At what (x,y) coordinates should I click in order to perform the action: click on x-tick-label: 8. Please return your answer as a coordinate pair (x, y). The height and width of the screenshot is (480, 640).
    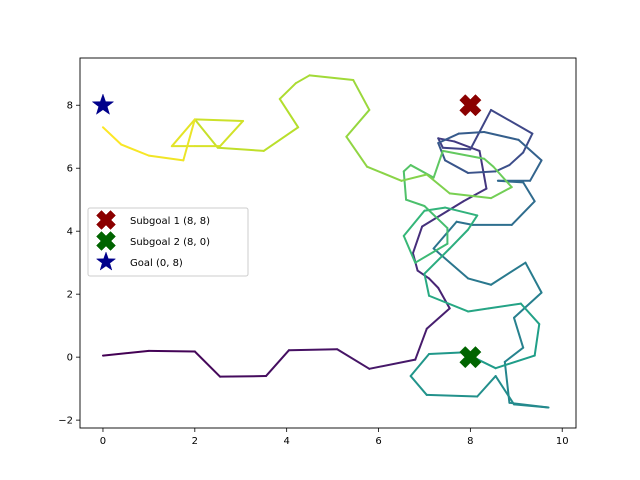
    Looking at the image, I should click on (470, 441).